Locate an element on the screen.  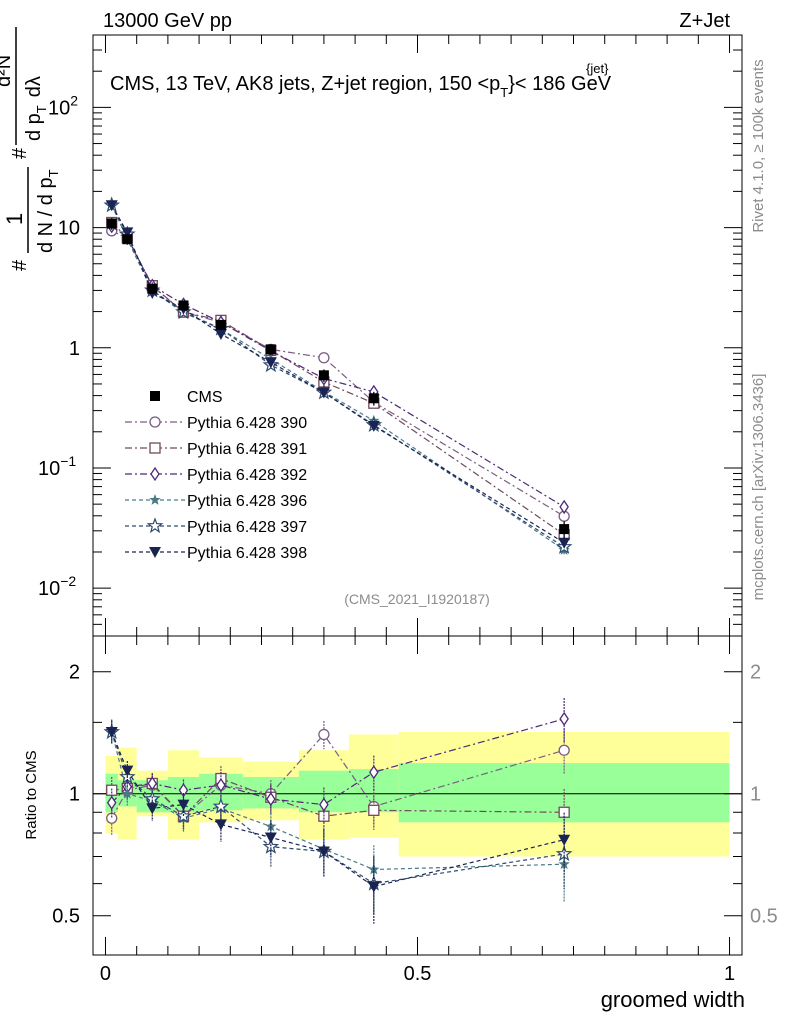
legend-label-3: Pythia 6.428 396 is located at coordinates (247, 501).